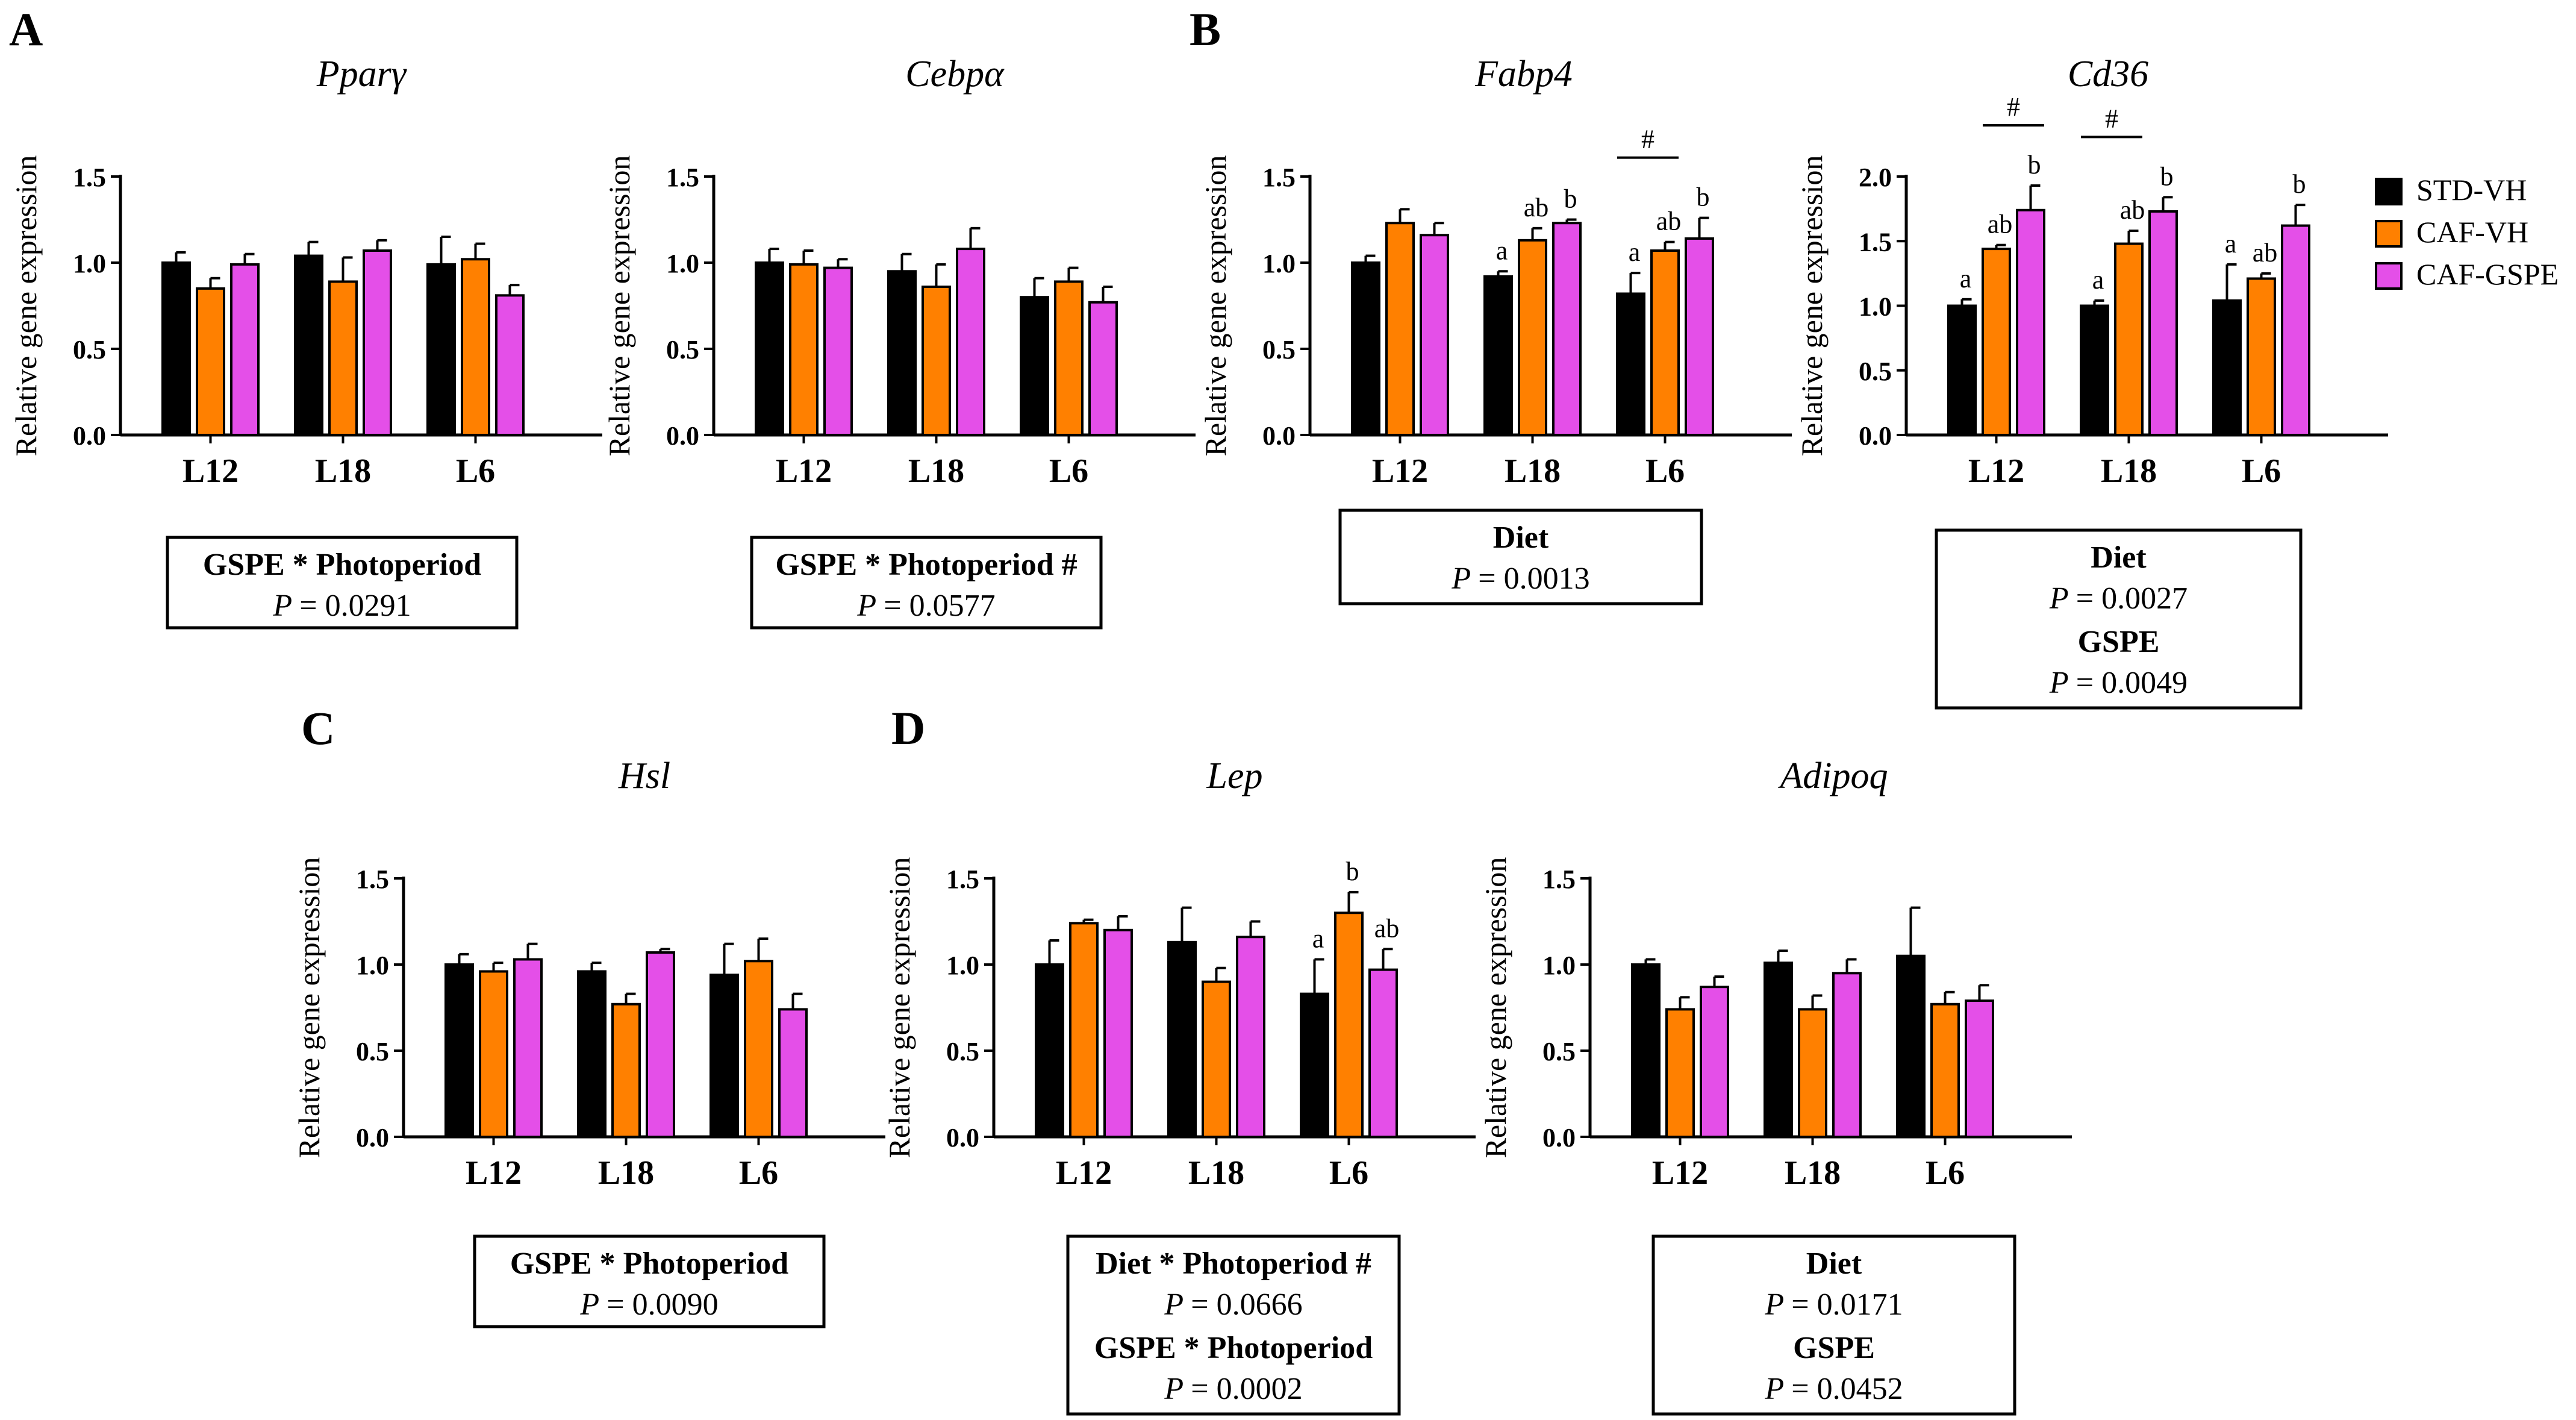 The width and height of the screenshot is (2576, 1420). I want to click on stats-label: Diet, so click(1834, 1263).